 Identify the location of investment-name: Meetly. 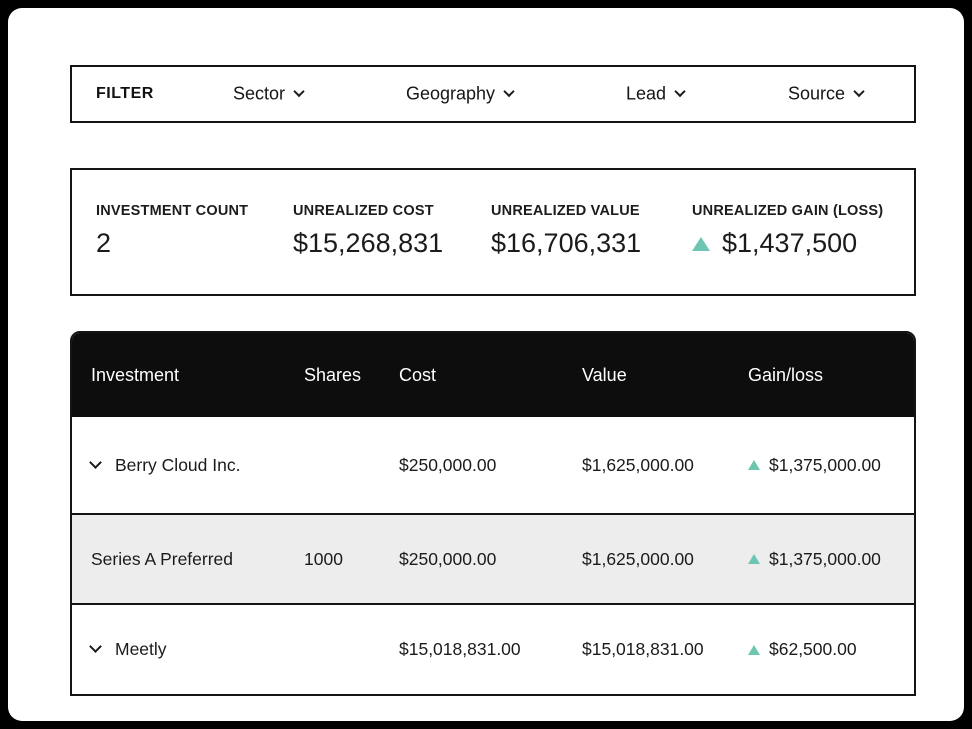
(141, 649).